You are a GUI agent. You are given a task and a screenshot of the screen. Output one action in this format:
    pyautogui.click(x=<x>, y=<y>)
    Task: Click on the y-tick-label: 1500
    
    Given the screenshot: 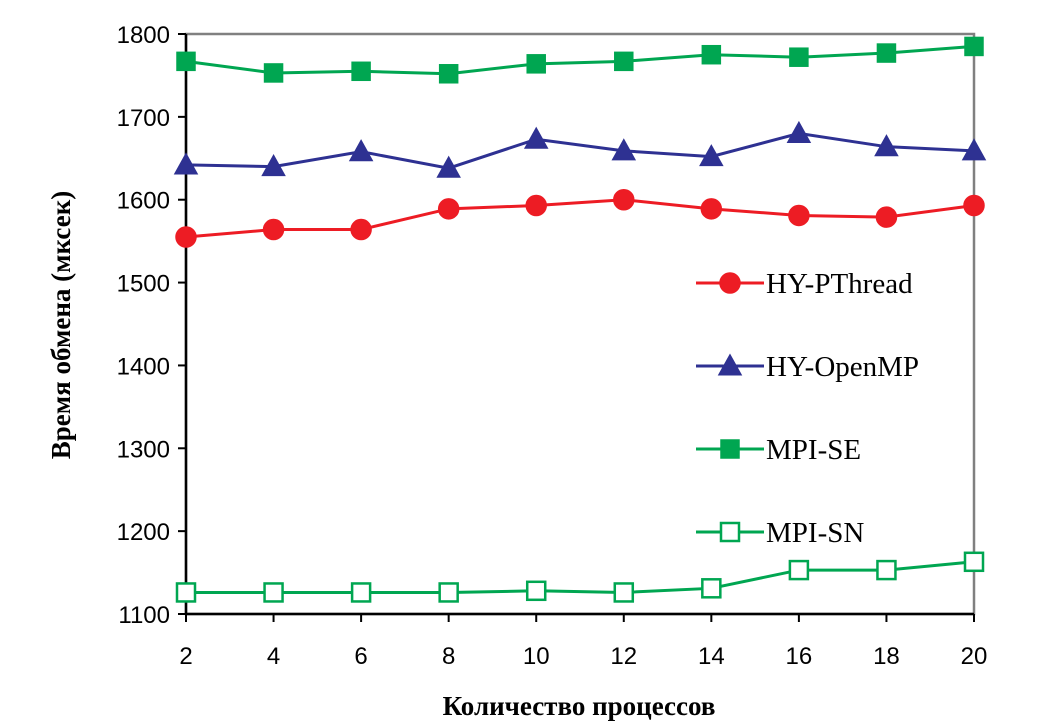 What is the action you would take?
    pyautogui.click(x=143, y=284)
    